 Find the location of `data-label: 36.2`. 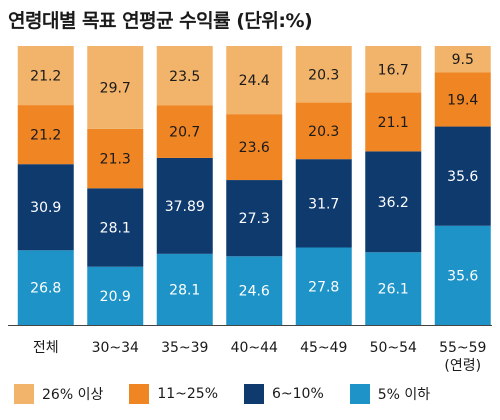

data-label: 36.2 is located at coordinates (393, 203).